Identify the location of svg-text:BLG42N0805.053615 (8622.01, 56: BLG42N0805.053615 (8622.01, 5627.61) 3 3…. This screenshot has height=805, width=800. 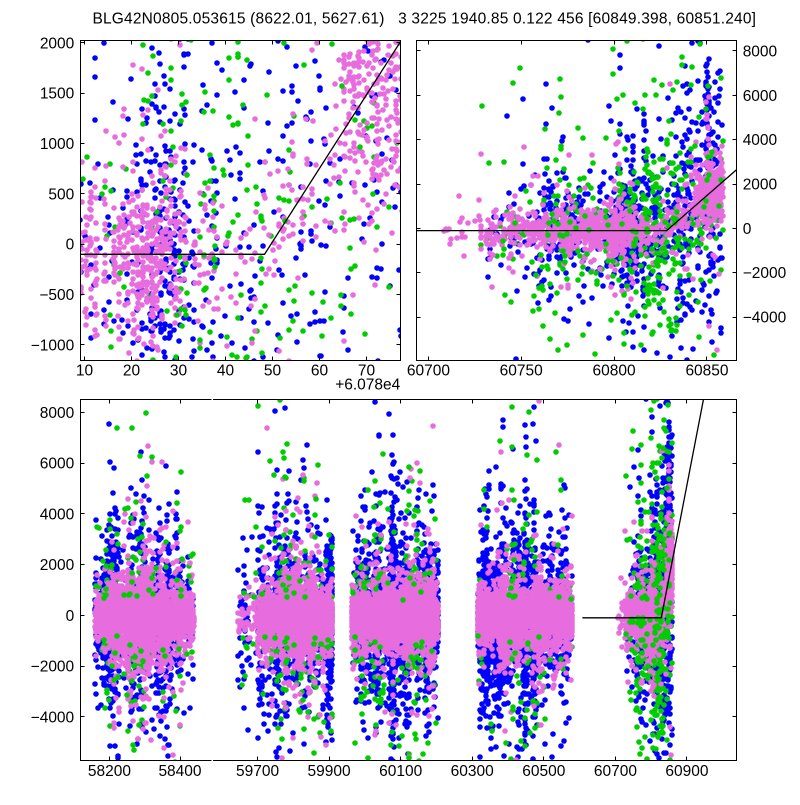
(423, 19).